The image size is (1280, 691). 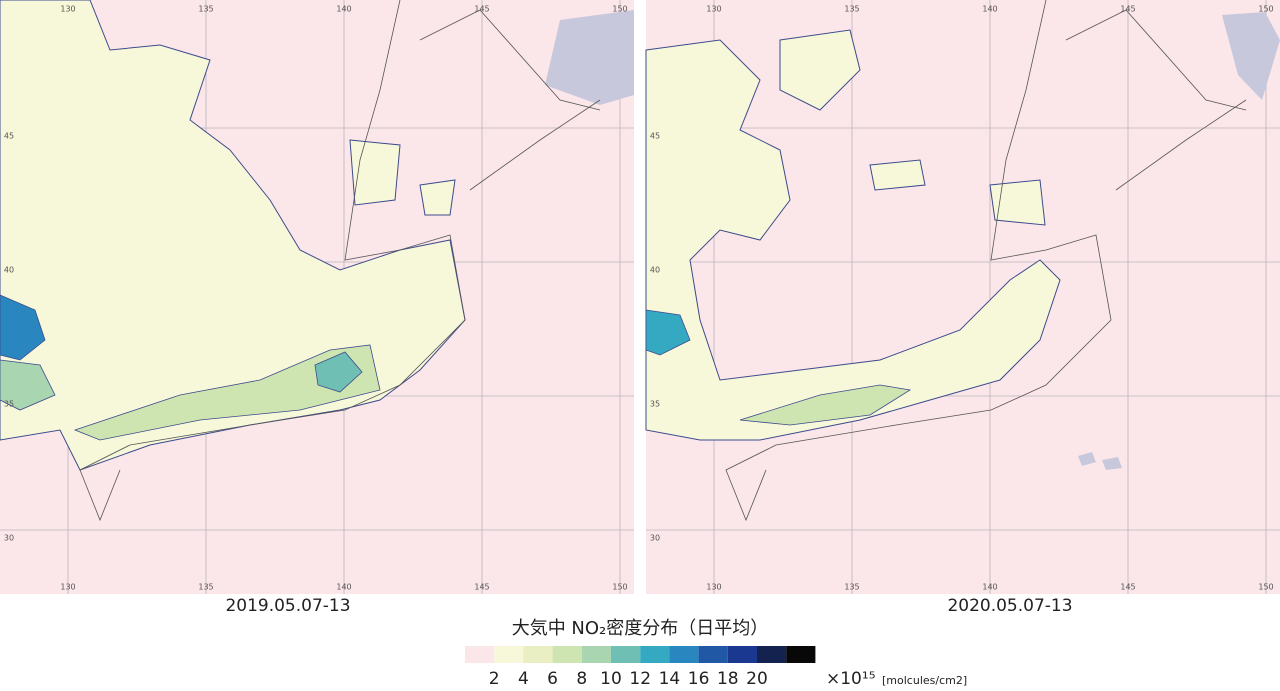 What do you see at coordinates (728, 679) in the screenshot?
I see `colorbar-tick-label: 18` at bounding box center [728, 679].